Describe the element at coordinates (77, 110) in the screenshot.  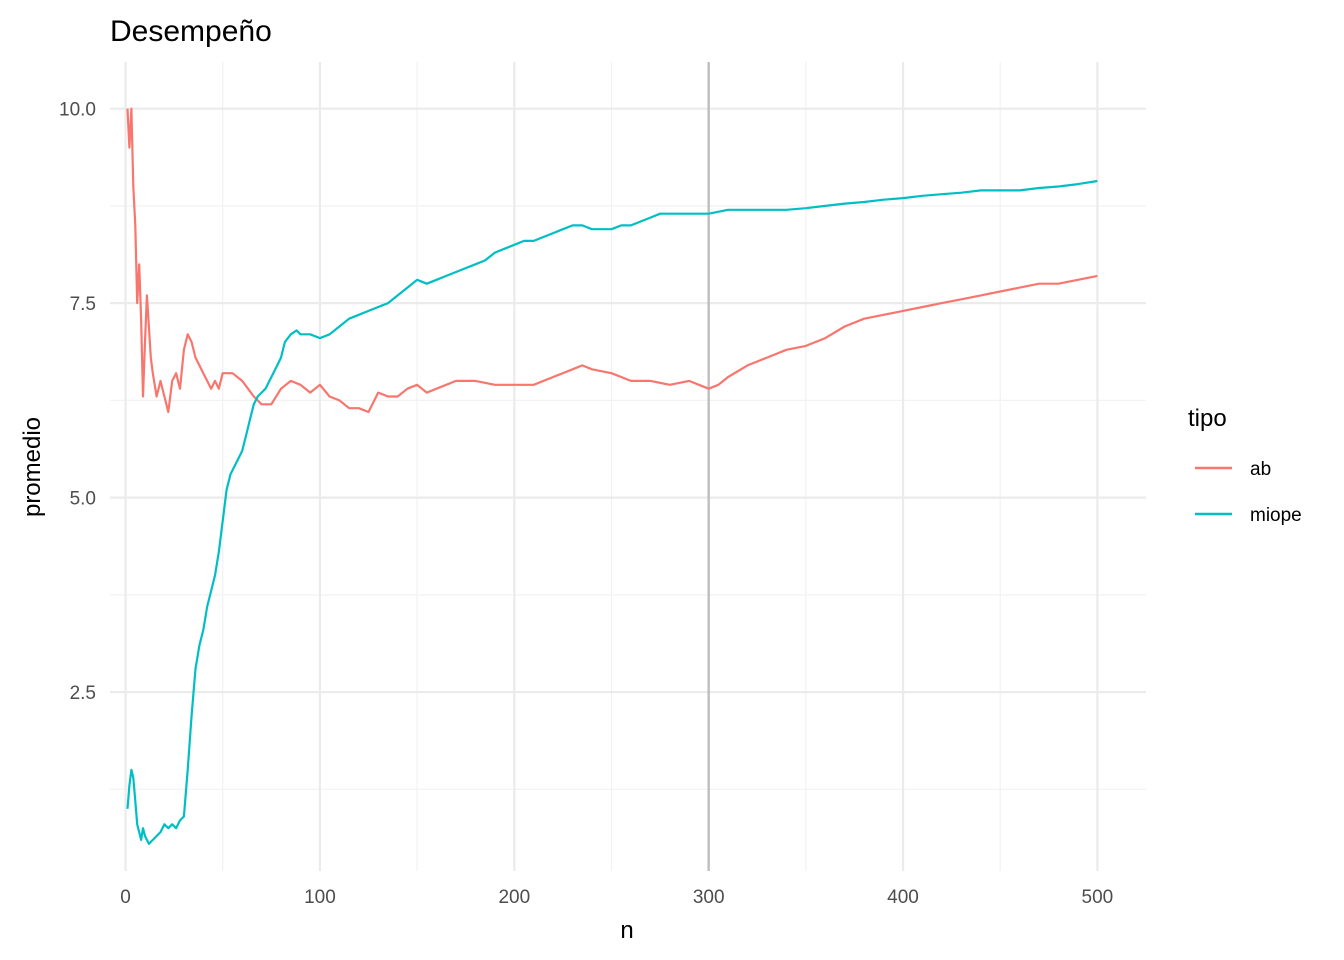
I see `y-tick-label: 10.0` at that location.